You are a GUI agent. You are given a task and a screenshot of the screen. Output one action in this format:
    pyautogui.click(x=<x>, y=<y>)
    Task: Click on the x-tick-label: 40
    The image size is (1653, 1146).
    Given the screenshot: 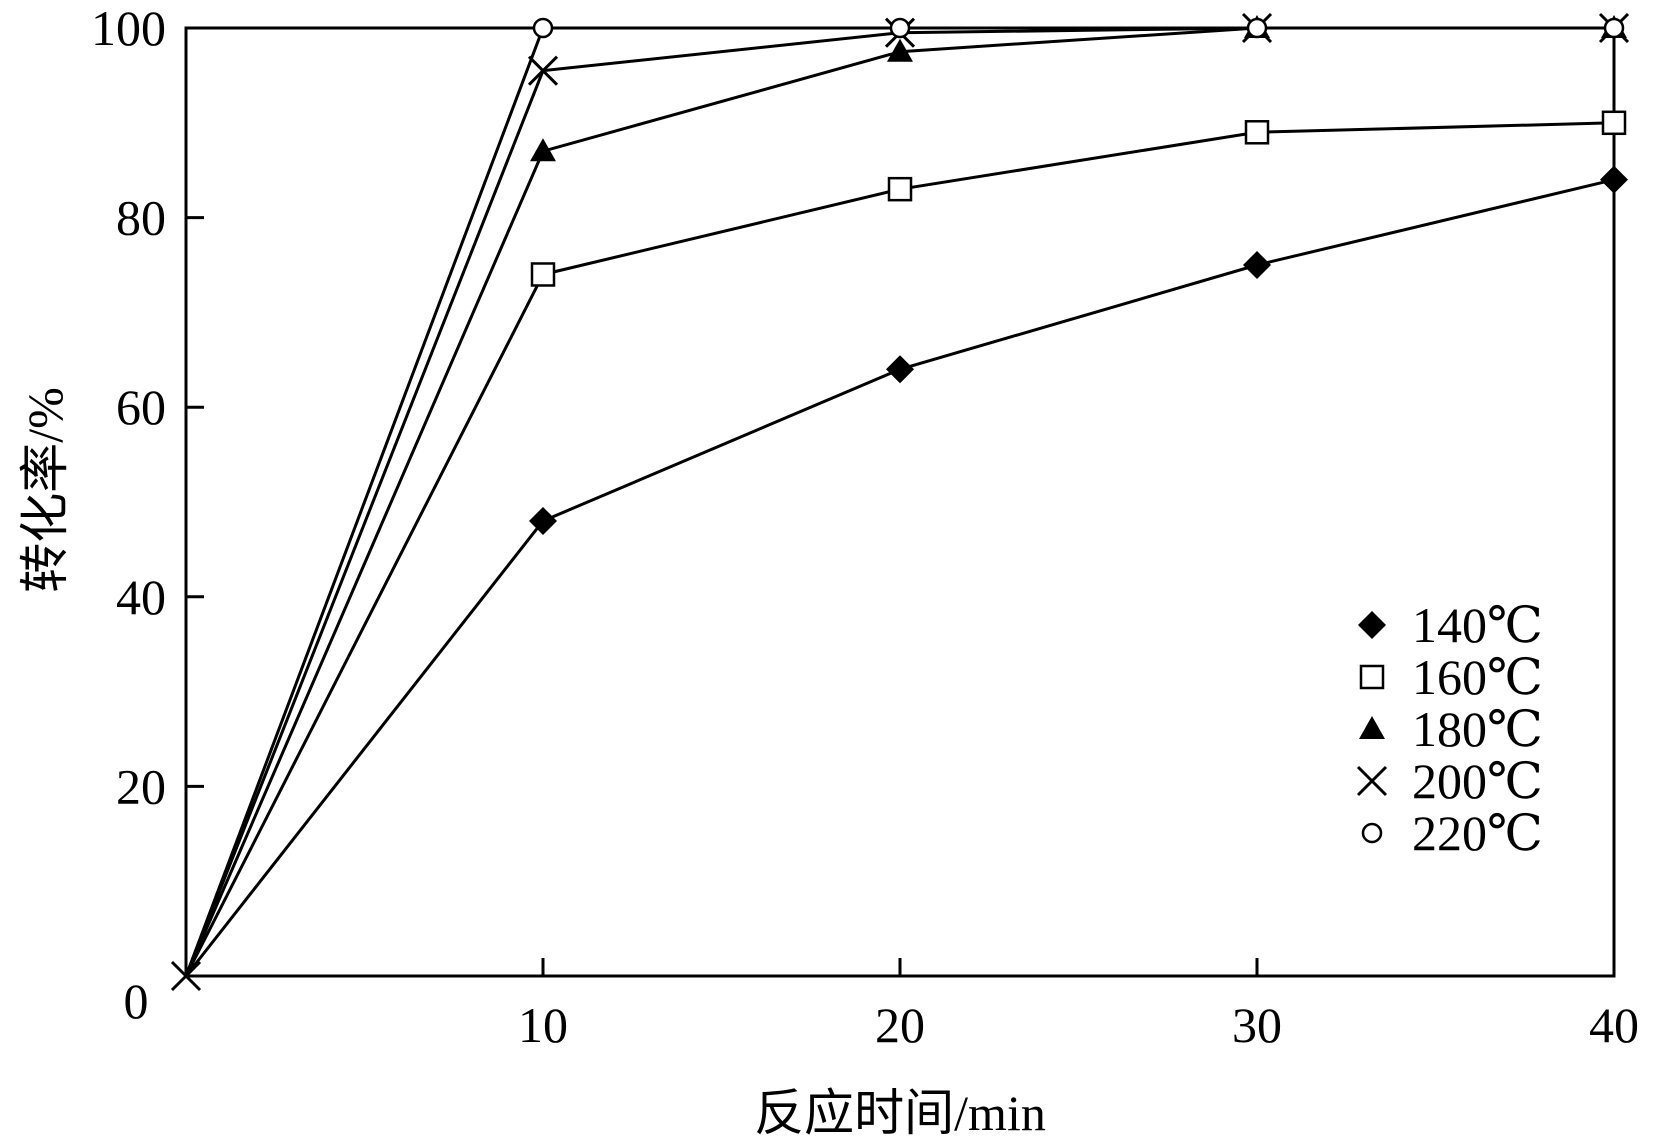 What is the action you would take?
    pyautogui.click(x=1614, y=1025)
    